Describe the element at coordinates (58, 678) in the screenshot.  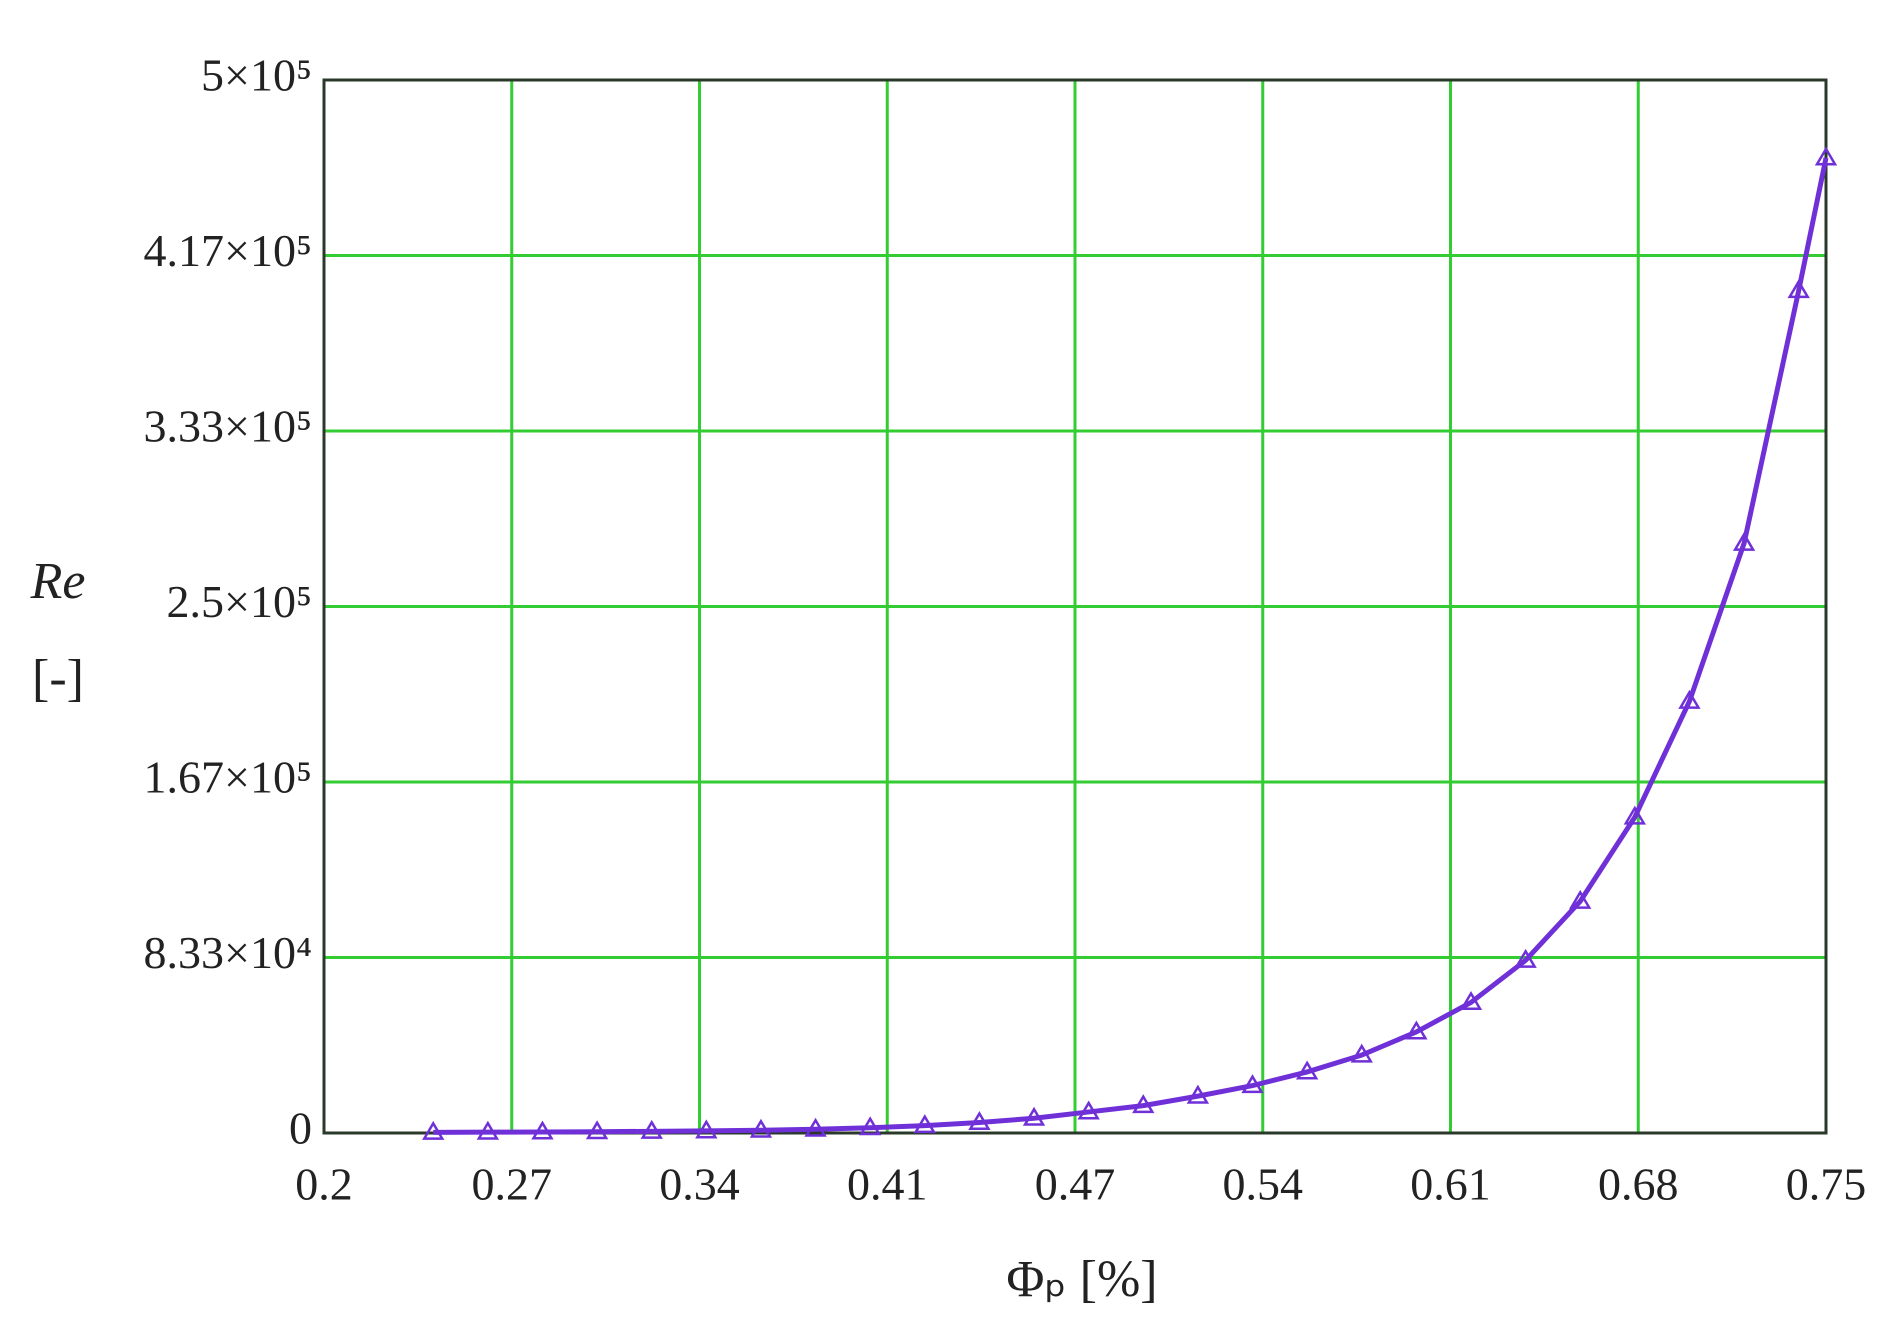
I see `y-axis-unit: [-]` at that location.